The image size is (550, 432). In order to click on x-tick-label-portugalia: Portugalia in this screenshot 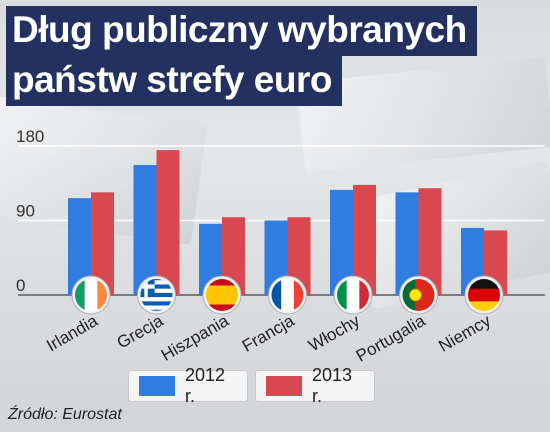, I will do `click(391, 338)`.